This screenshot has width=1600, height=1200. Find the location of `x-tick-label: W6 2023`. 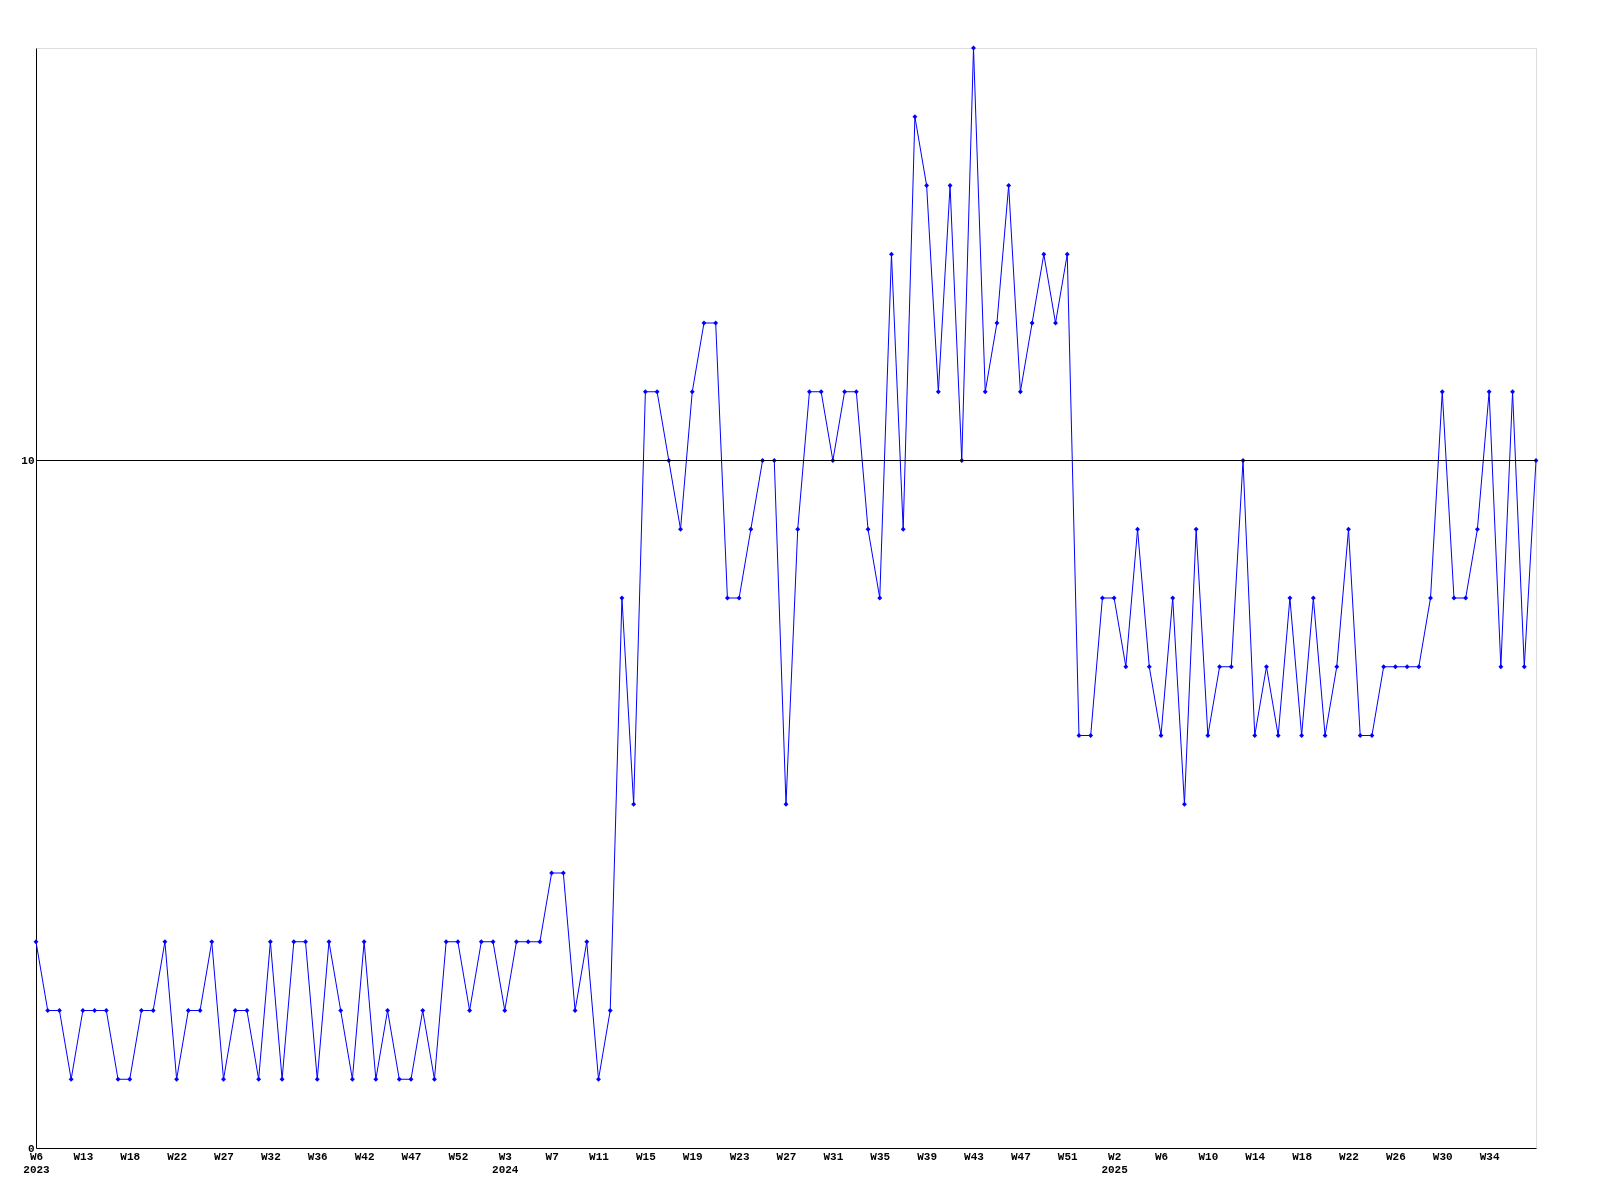

x-tick-label: W6 2023 is located at coordinates (37, 1163).